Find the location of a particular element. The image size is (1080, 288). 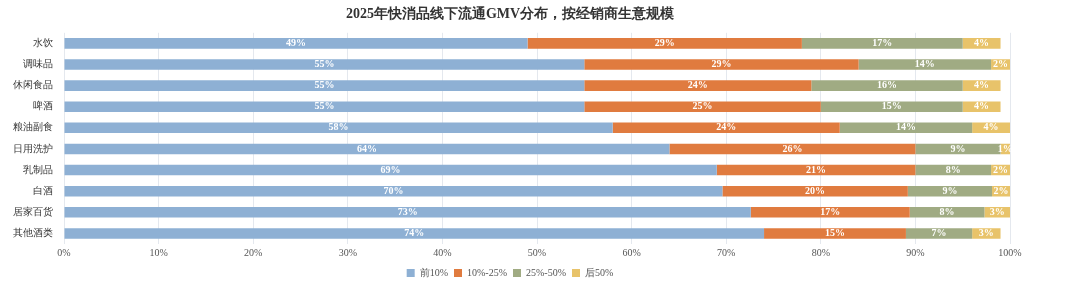

legend-label: 25%-50% is located at coordinates (546, 272).